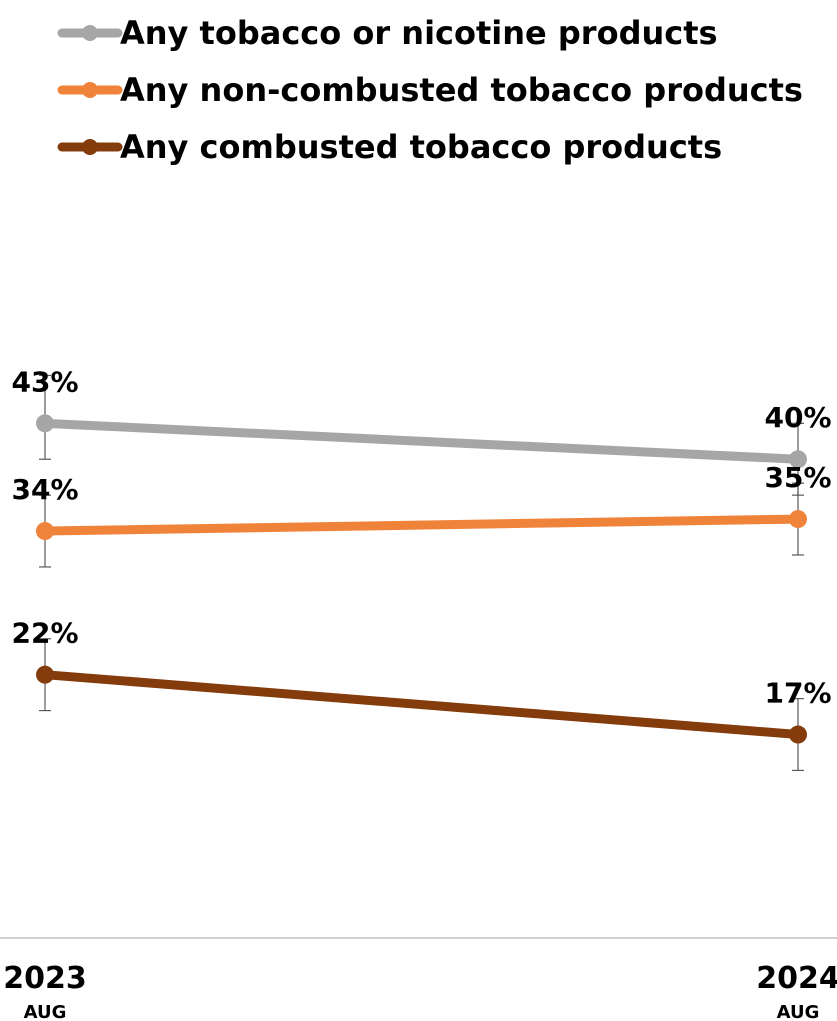  I want to click on data-label: 34%, so click(44, 489).